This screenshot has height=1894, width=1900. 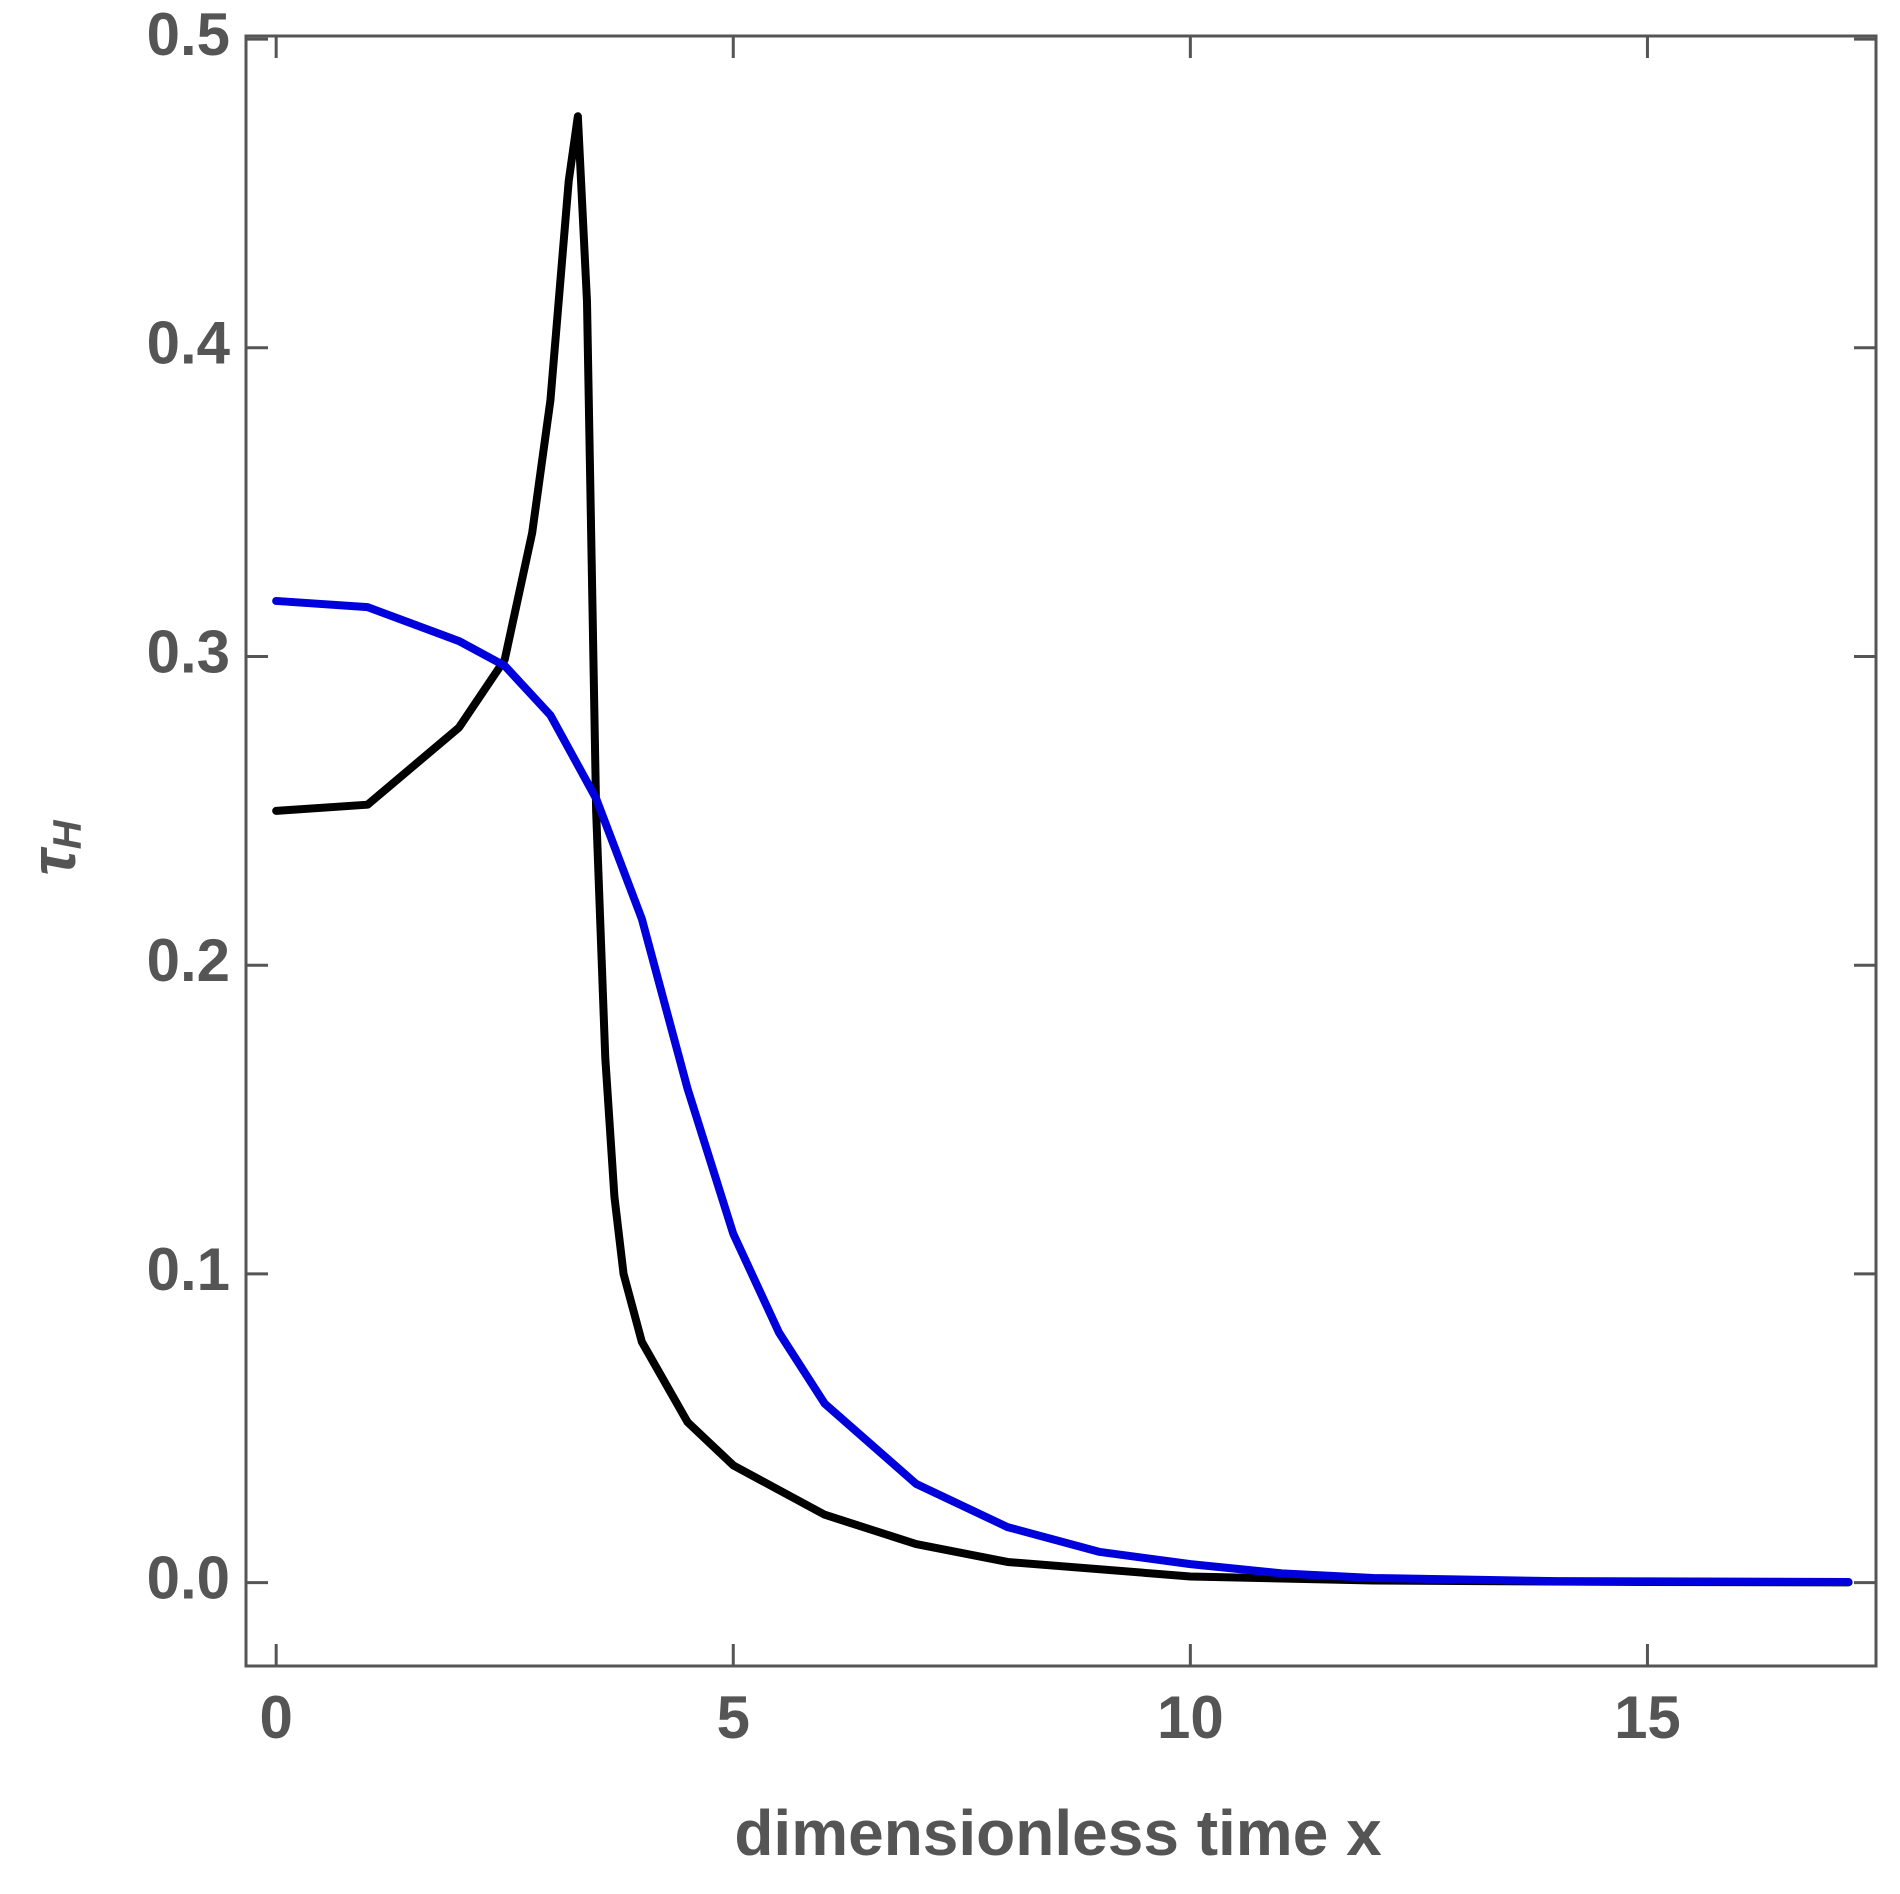 I want to click on y-tick-label: 0.4, so click(x=189, y=343).